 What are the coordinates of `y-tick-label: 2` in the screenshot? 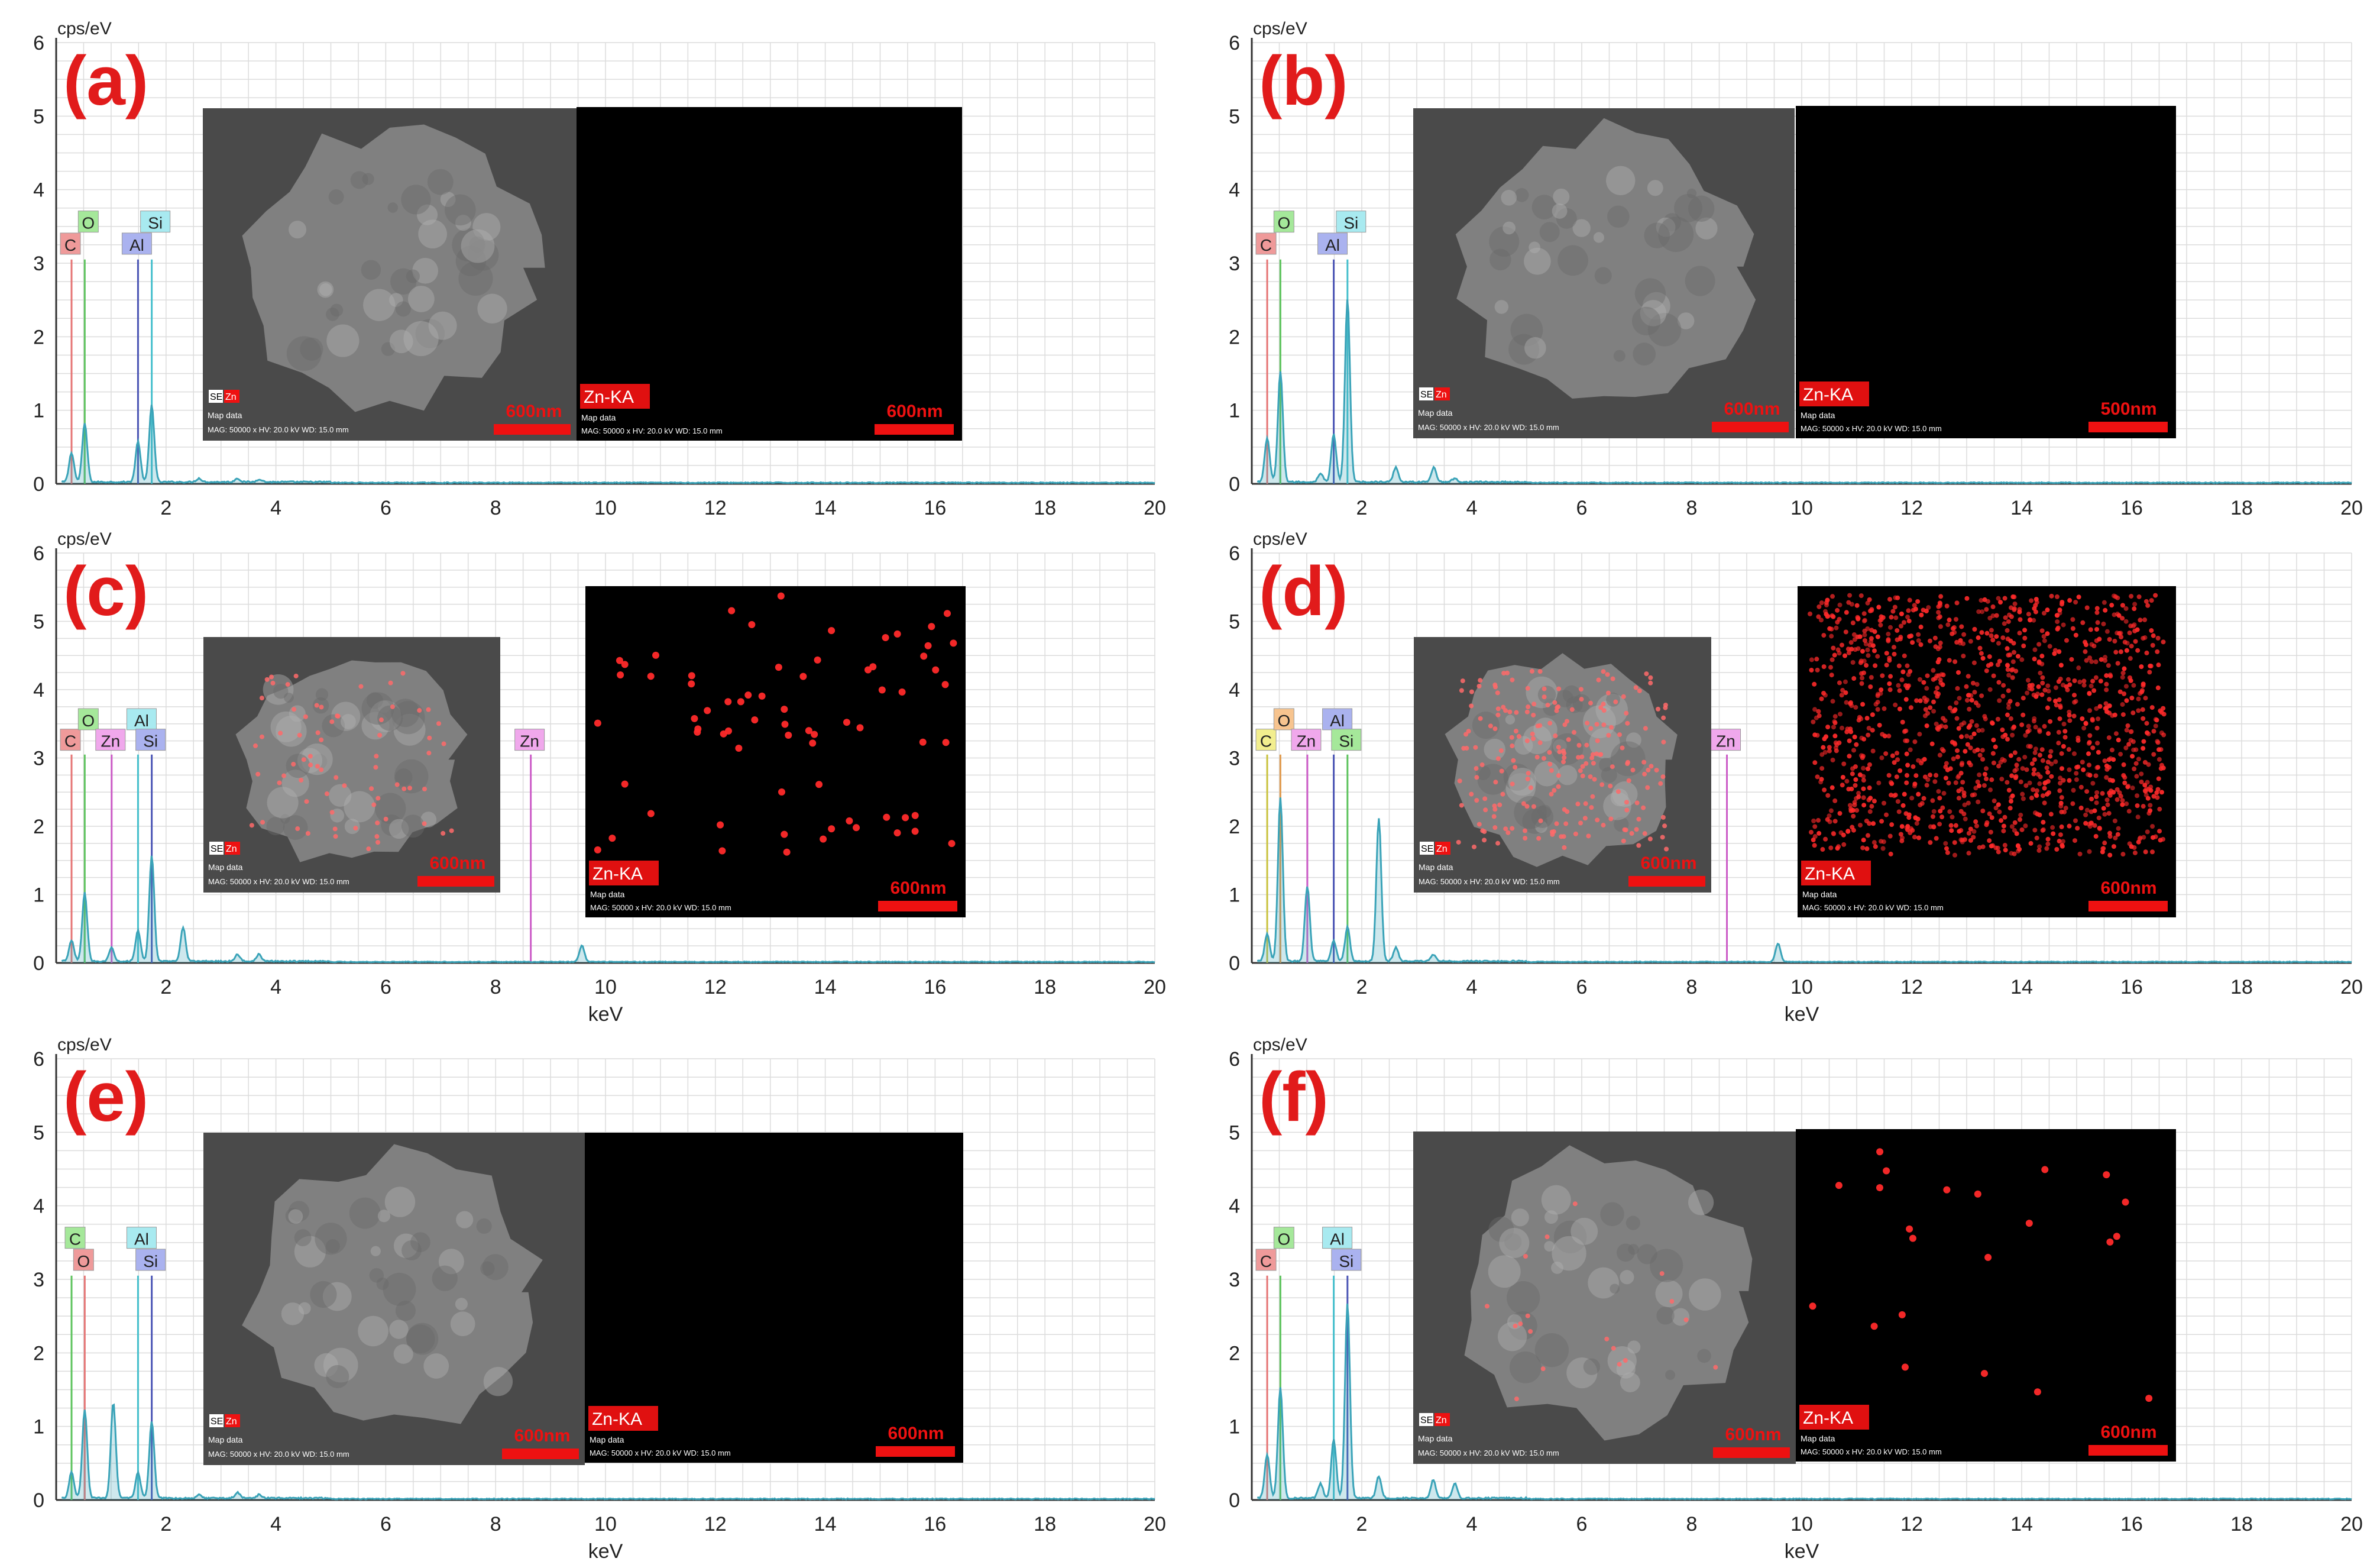 It's located at (1235, 337).